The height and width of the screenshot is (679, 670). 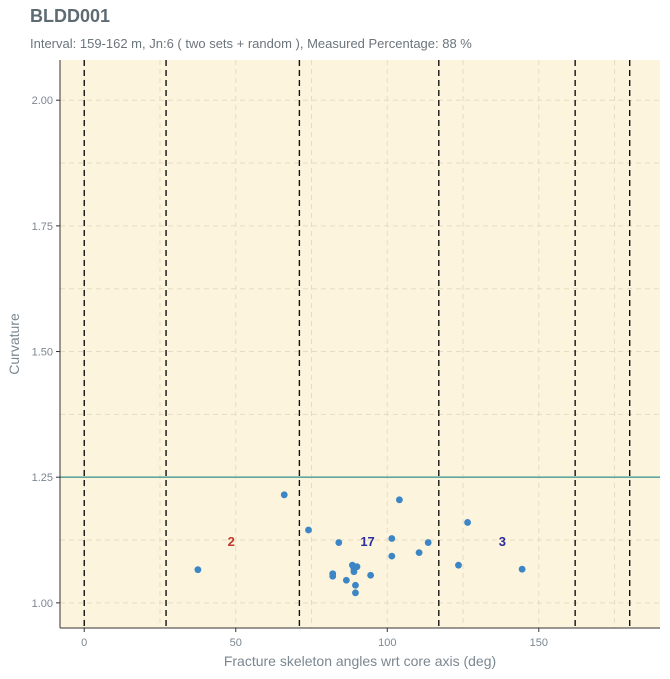 What do you see at coordinates (70, 16) in the screenshot?
I see `chart-title: BLDD001` at bounding box center [70, 16].